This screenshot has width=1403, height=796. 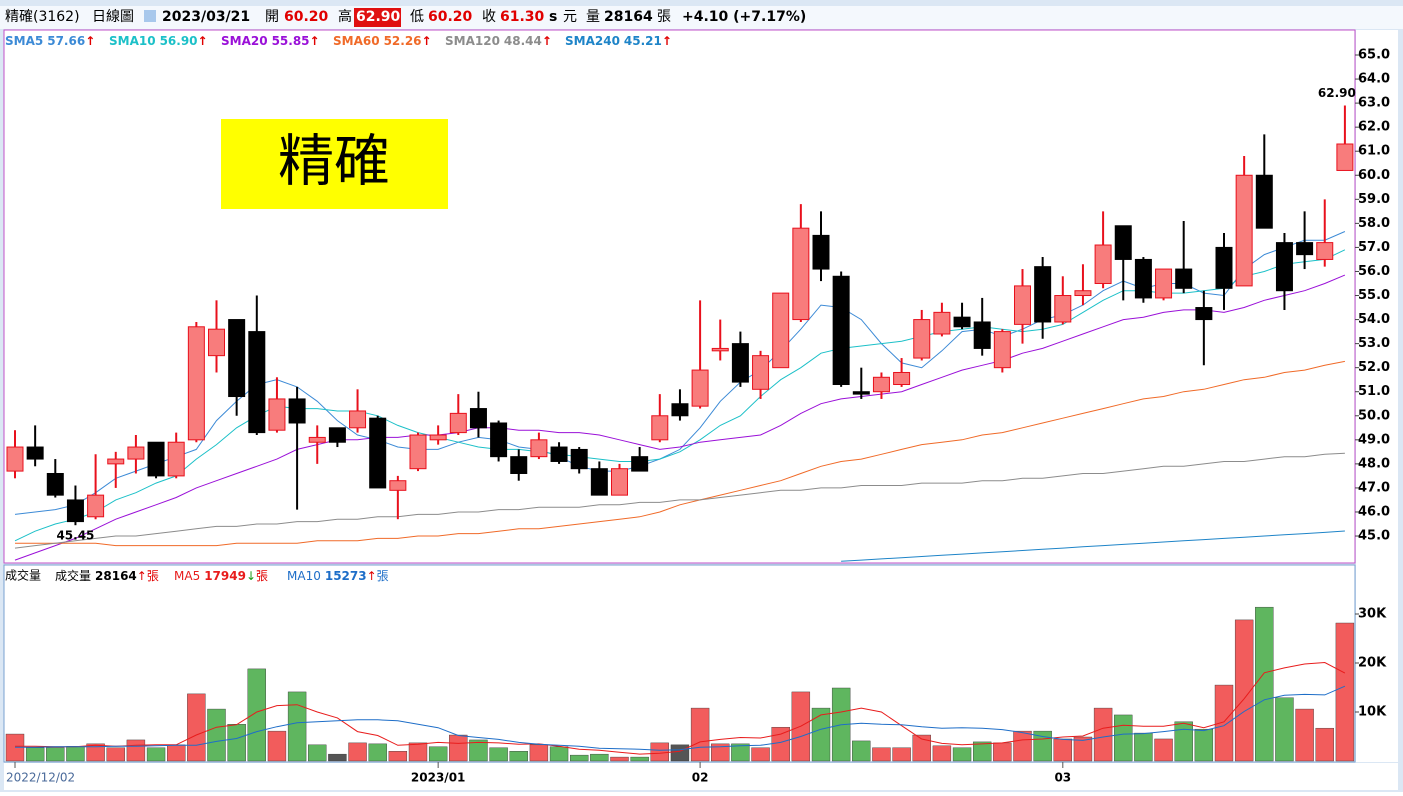 What do you see at coordinates (251, 576) in the screenshot?
I see `legend-arrow: ↓` at bounding box center [251, 576].